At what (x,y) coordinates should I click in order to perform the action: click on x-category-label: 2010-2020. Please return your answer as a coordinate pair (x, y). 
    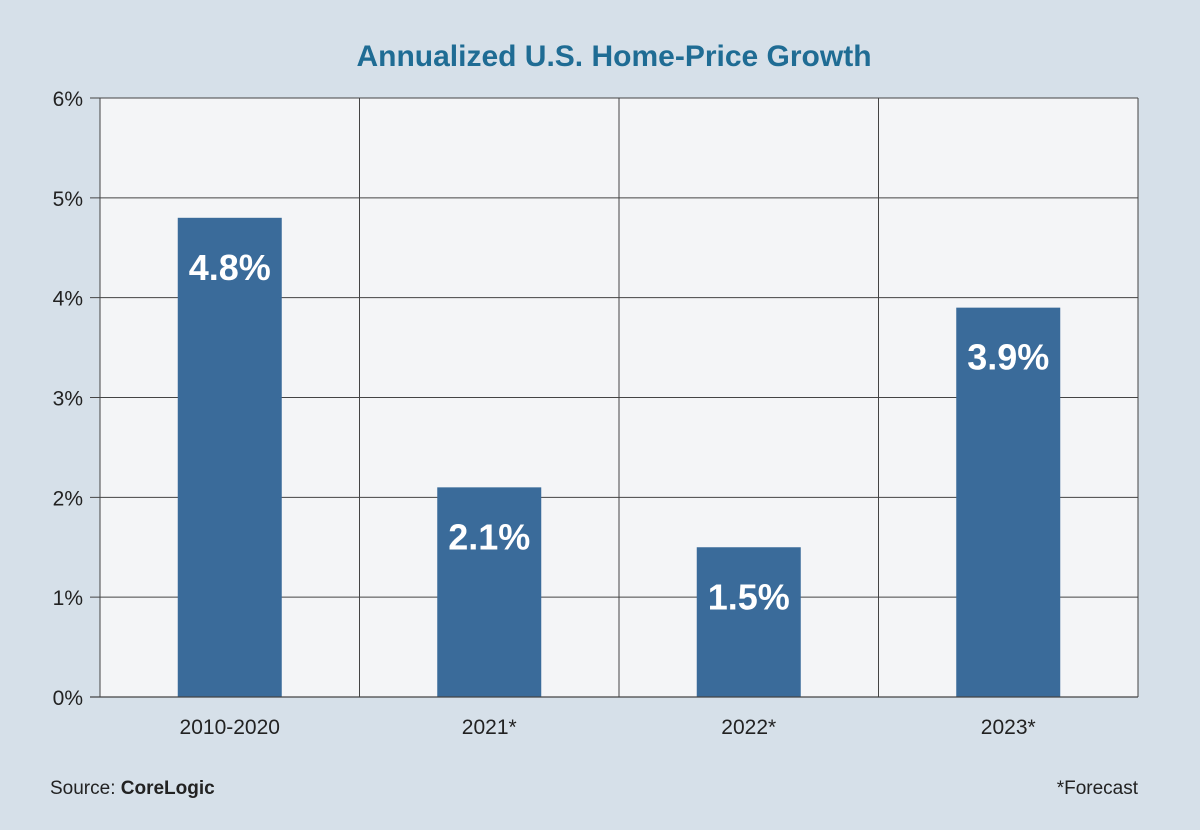
    Looking at the image, I should click on (230, 727).